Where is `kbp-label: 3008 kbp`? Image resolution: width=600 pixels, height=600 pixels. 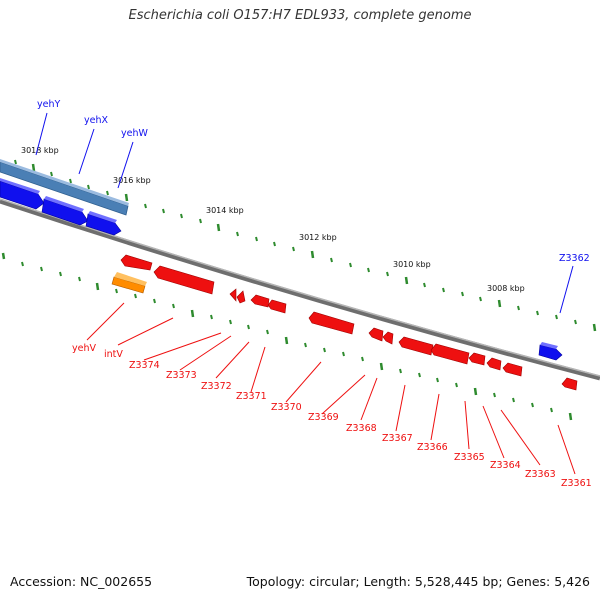
kbp-label: 3008 kbp is located at coordinates (506, 288).